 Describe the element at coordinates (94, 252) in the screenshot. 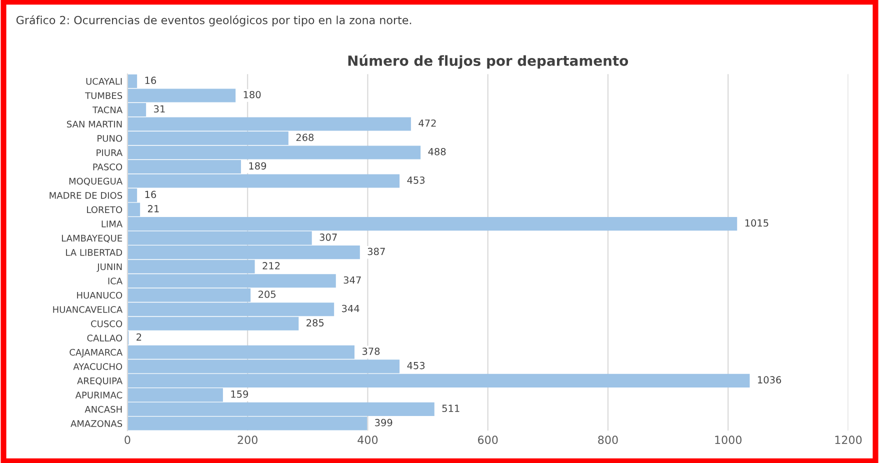

I see `y-tick-label: LA LIBERTAD` at that location.